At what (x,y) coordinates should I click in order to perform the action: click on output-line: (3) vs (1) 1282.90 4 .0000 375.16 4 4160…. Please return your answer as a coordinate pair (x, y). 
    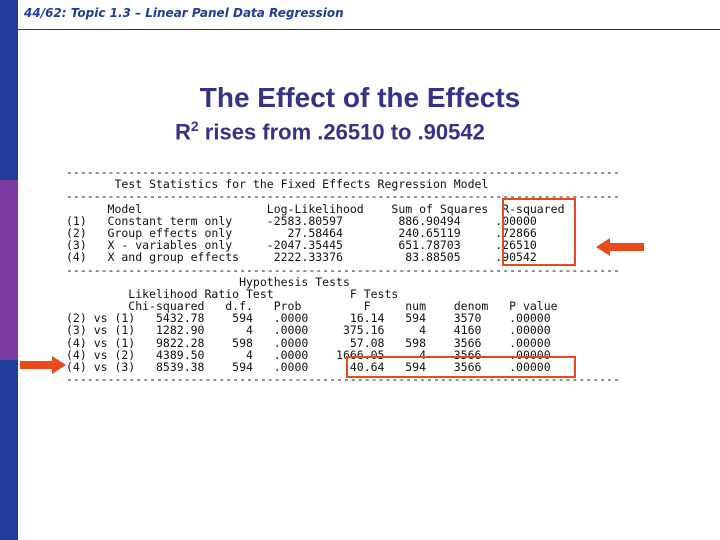
    Looking at the image, I should click on (308, 330).